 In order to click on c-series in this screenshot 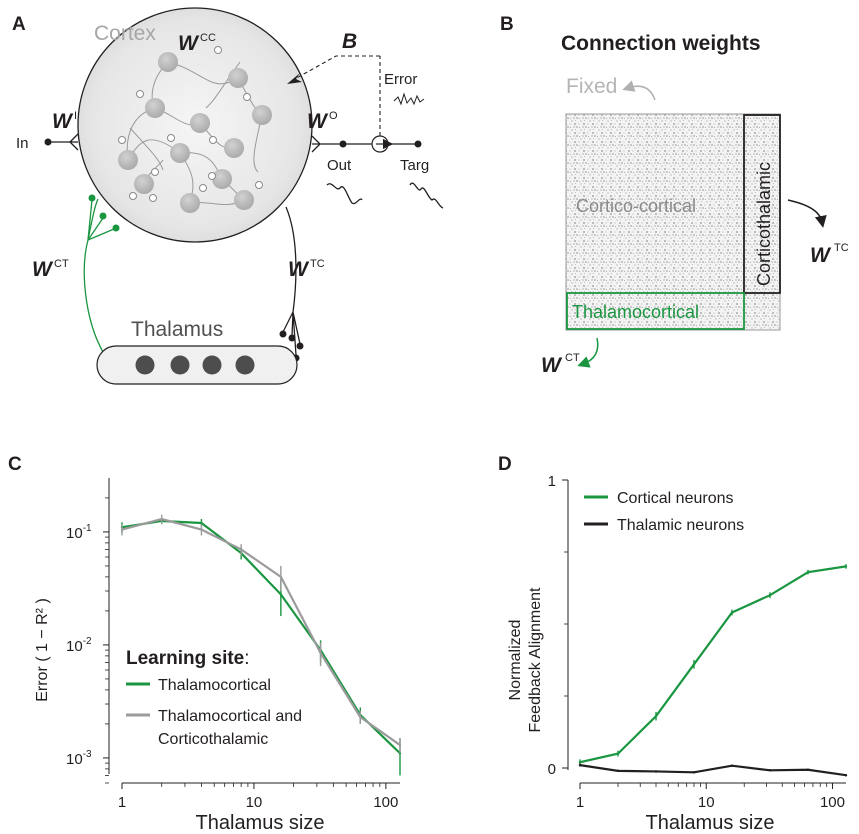, I will do `click(261, 645)`.